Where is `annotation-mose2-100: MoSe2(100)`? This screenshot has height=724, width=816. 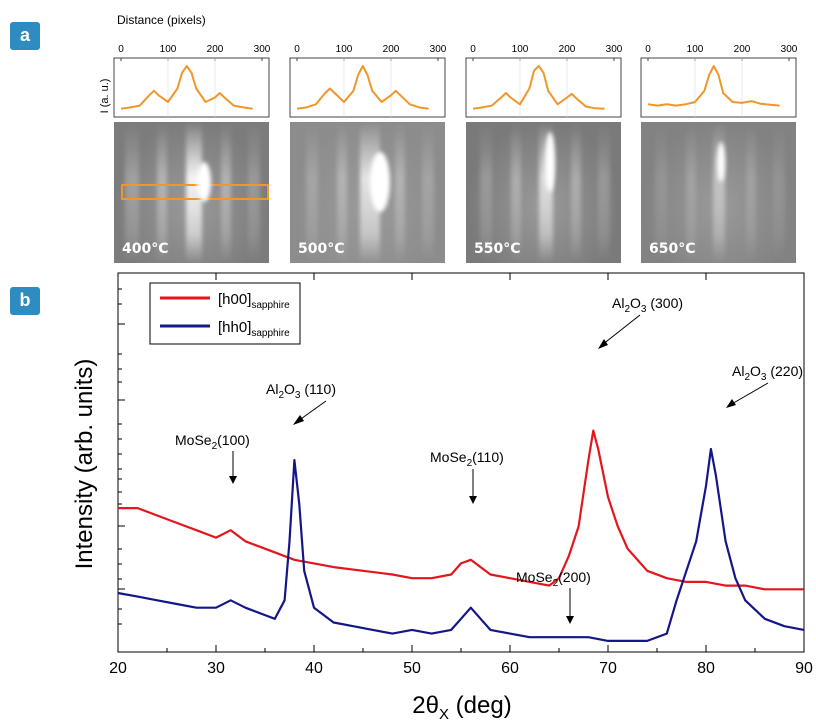
annotation-mose2-100: MoSe2(100) is located at coordinates (212, 442).